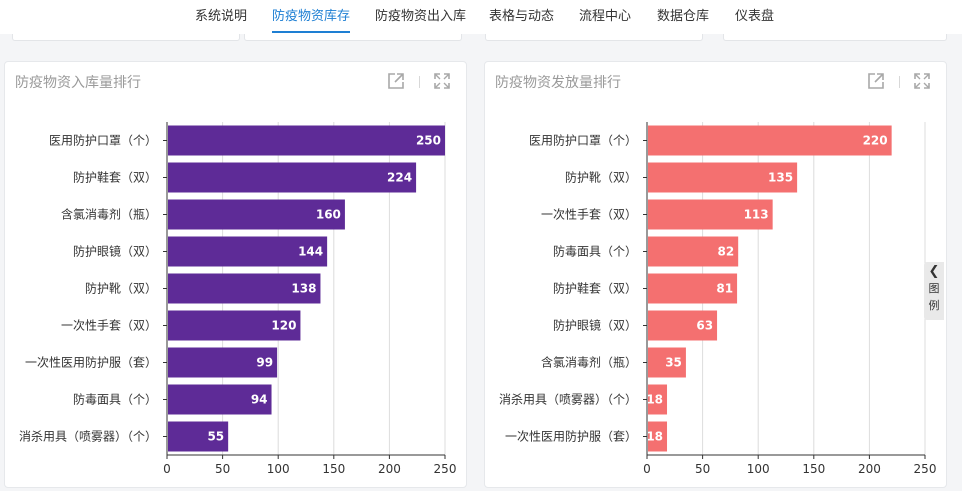 The height and width of the screenshot is (491, 962). What do you see at coordinates (605, 16) in the screenshot?
I see `tab-process-center: 流程中心` at bounding box center [605, 16].